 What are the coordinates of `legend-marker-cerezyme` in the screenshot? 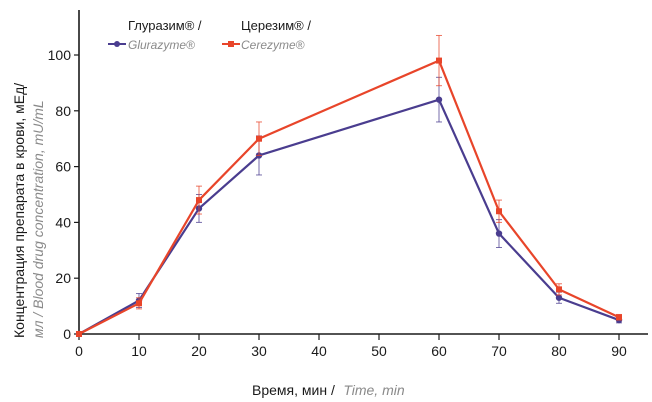 It's located at (231, 44).